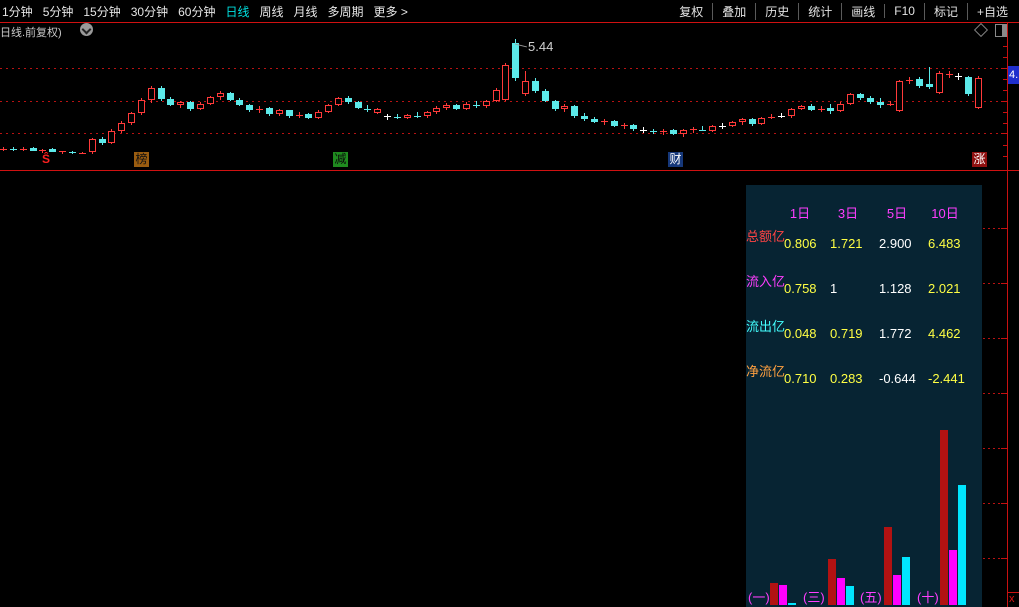  What do you see at coordinates (86, 29) in the screenshot?
I see `chevron-down-circle-icon` at bounding box center [86, 29].